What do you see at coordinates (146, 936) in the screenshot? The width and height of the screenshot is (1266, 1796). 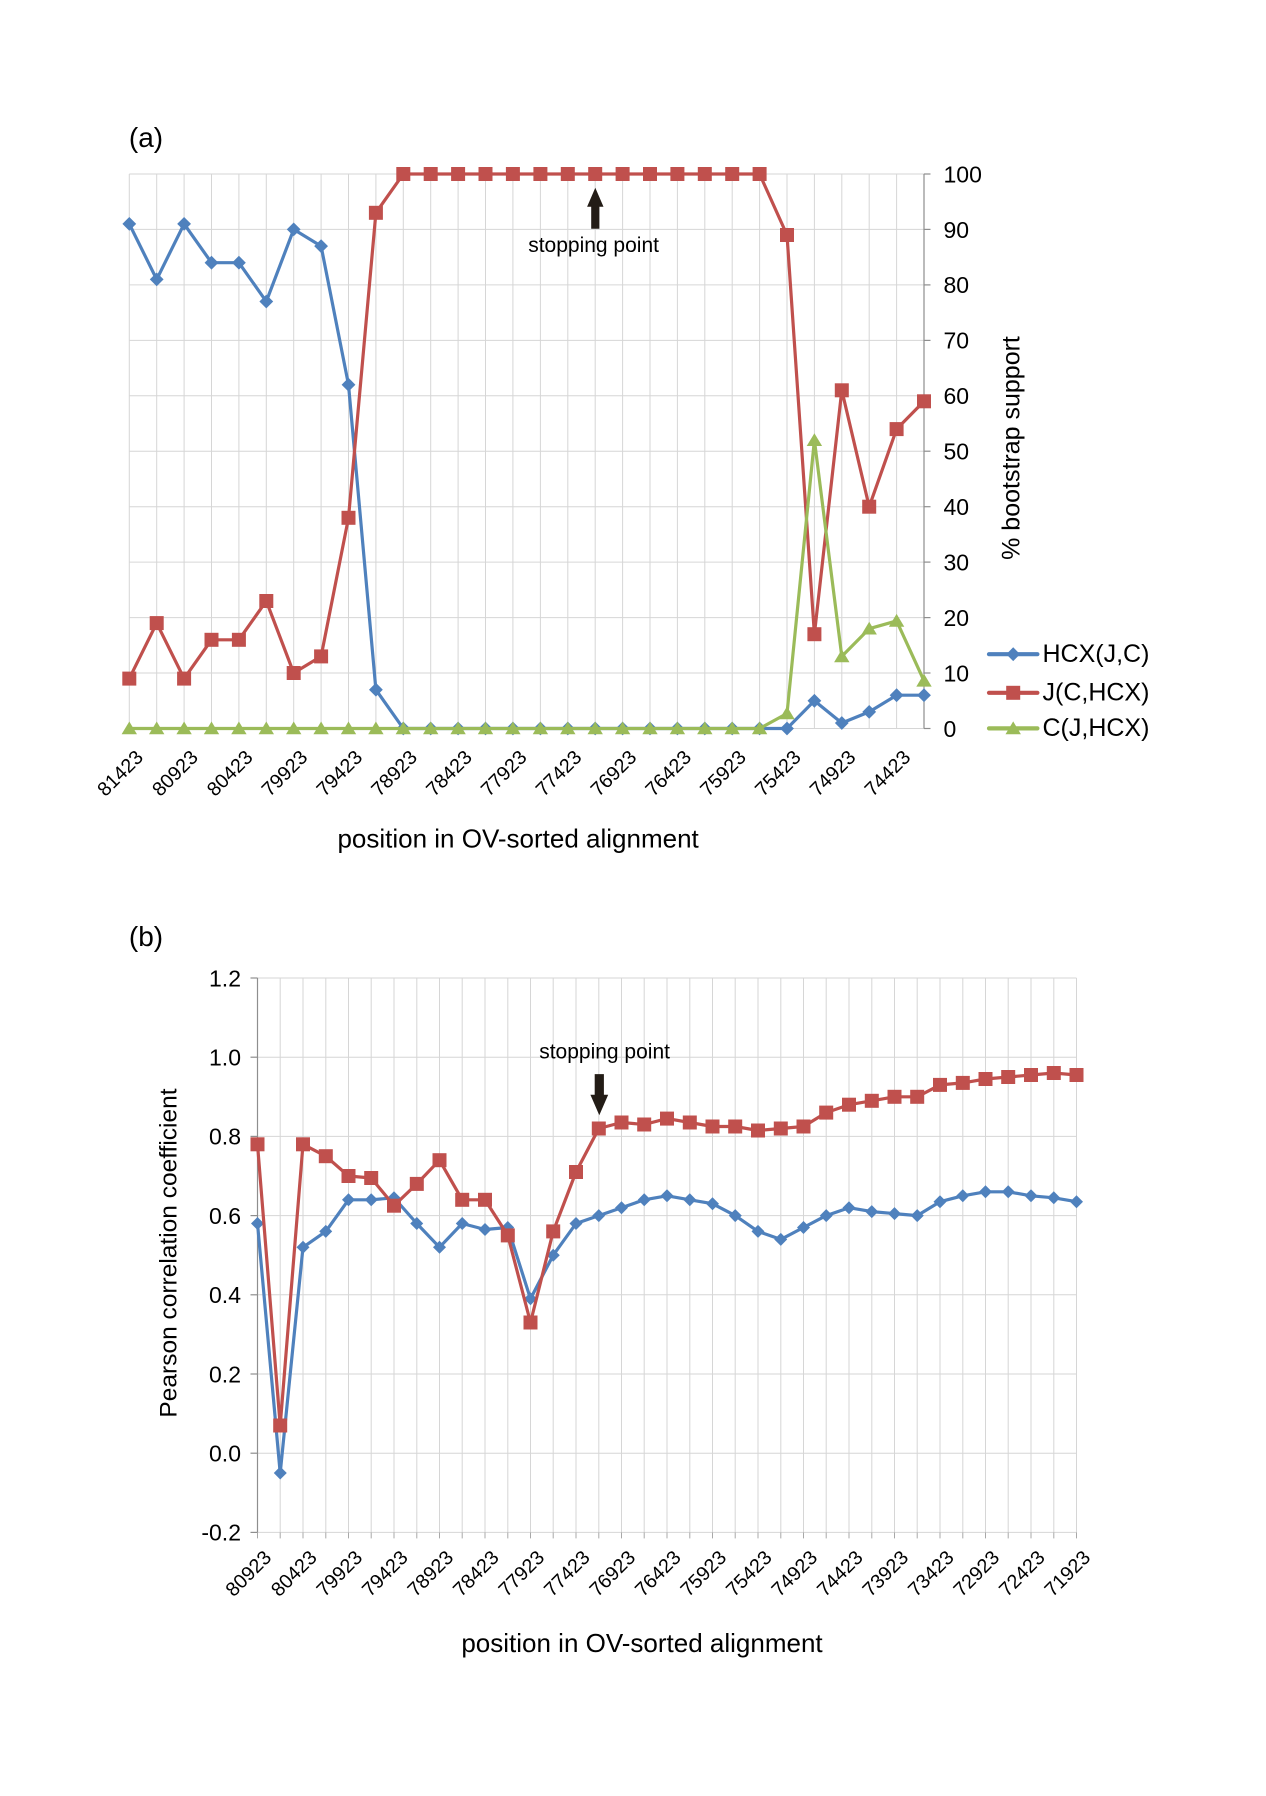 I see `svg-text: (b)` at bounding box center [146, 936].